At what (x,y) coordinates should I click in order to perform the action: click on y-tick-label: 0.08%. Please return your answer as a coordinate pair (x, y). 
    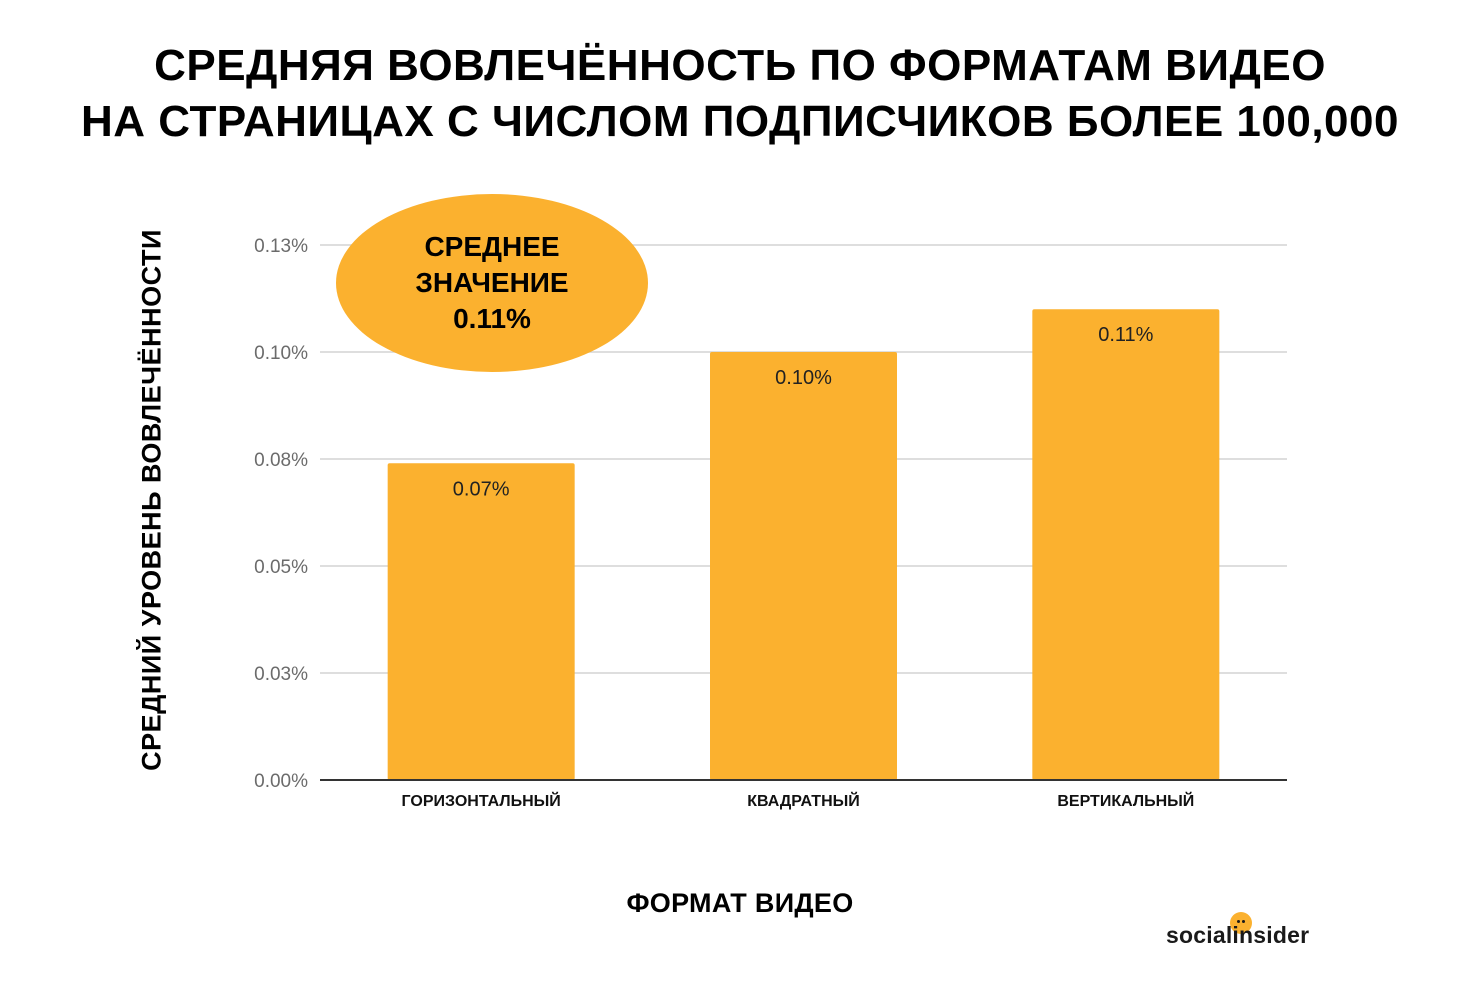
    Looking at the image, I should click on (281, 460).